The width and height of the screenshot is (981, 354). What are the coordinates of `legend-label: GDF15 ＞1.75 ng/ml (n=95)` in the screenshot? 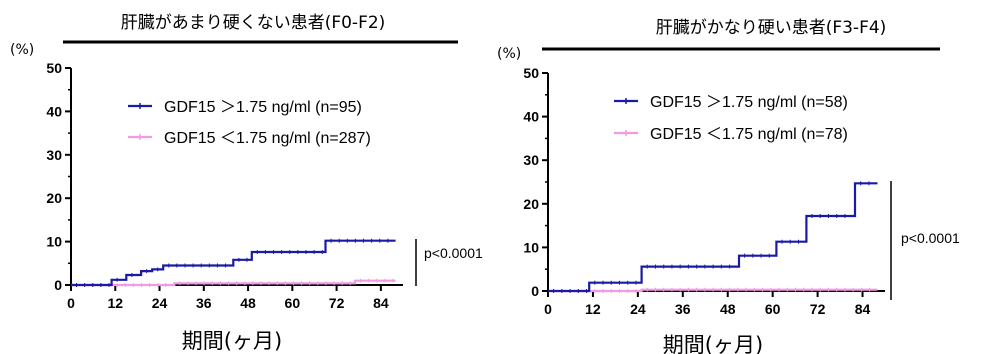 It's located at (263, 107).